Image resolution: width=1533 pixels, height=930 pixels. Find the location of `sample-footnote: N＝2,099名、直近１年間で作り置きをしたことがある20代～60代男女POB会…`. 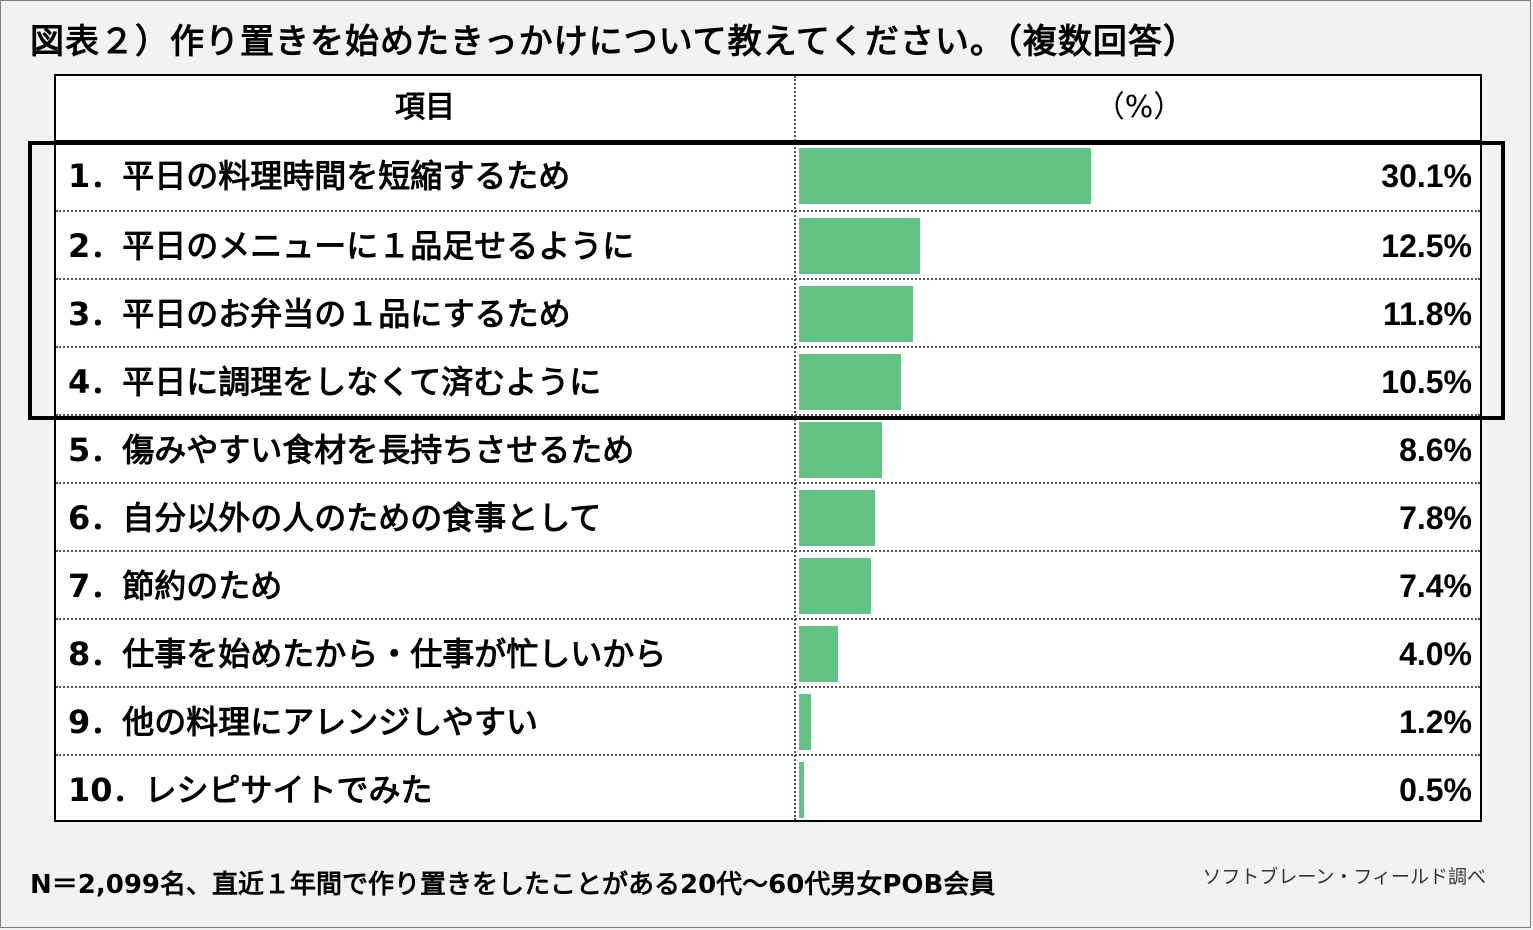

sample-footnote: N＝2,099名、直近１年間で作り置きをしたことがある20代～60代男女POB会… is located at coordinates (513, 885).